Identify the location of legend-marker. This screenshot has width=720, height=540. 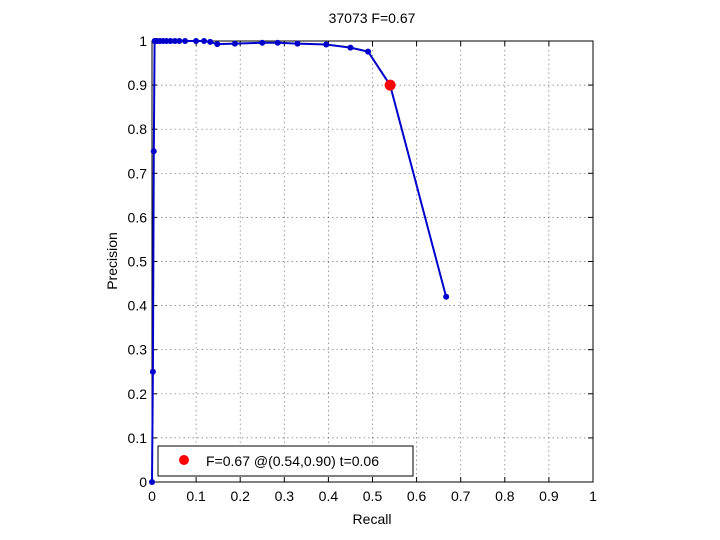
(184, 460).